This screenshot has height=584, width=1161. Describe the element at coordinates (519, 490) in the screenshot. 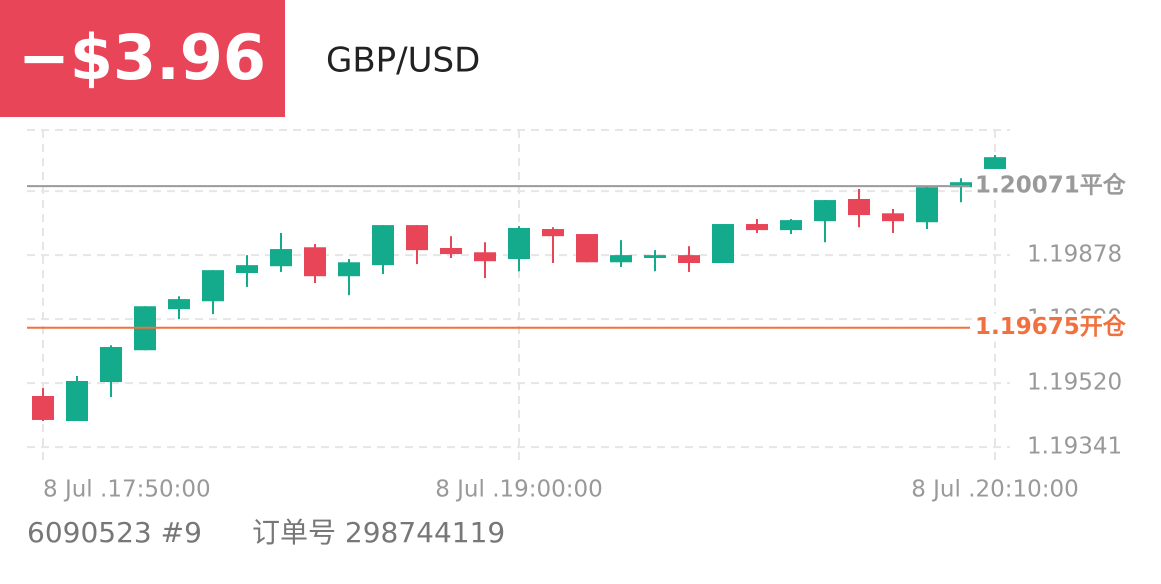

I see `x-tick-label: 8 Jul .19:00:00` at that location.